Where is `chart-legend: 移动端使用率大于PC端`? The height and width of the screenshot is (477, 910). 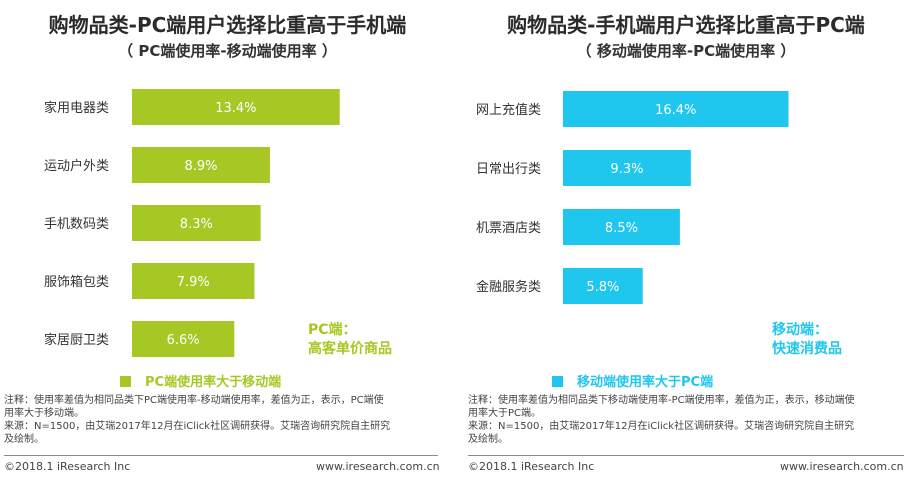
chart-legend: 移动端使用率大于PC端 is located at coordinates (632, 380).